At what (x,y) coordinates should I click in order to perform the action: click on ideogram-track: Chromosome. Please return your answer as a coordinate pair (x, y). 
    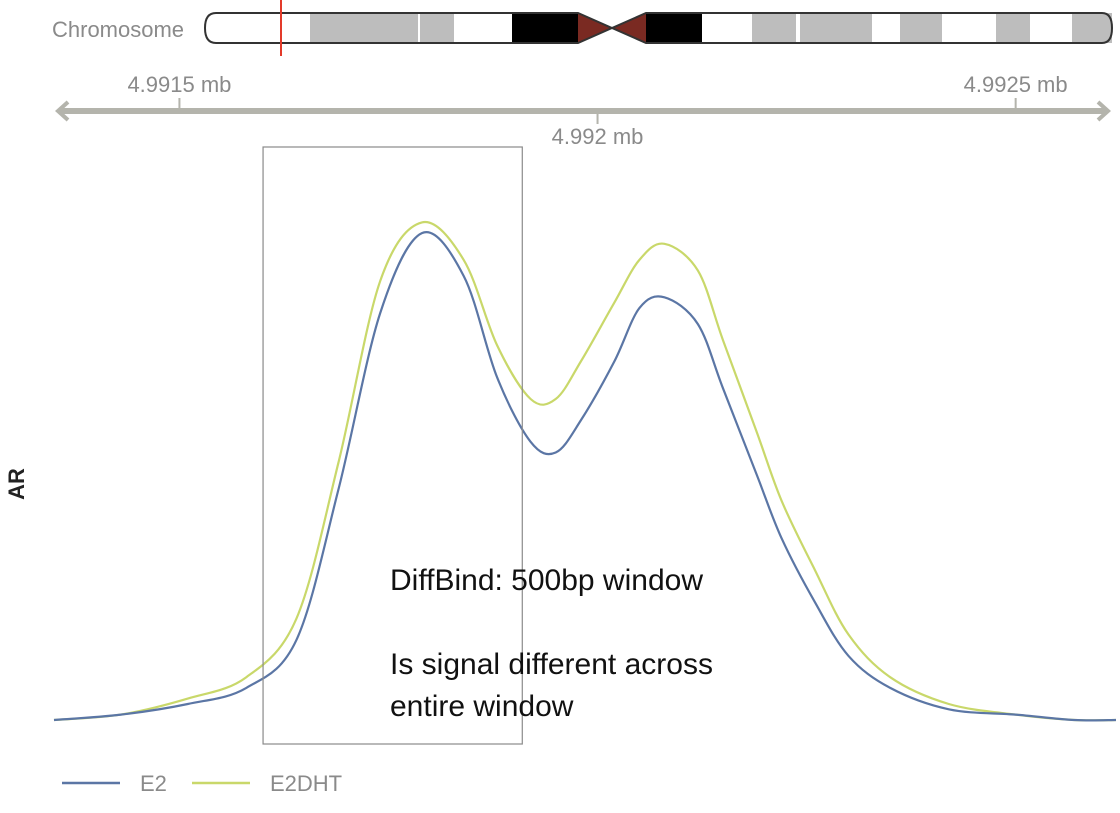
    Looking at the image, I should click on (583, 28).